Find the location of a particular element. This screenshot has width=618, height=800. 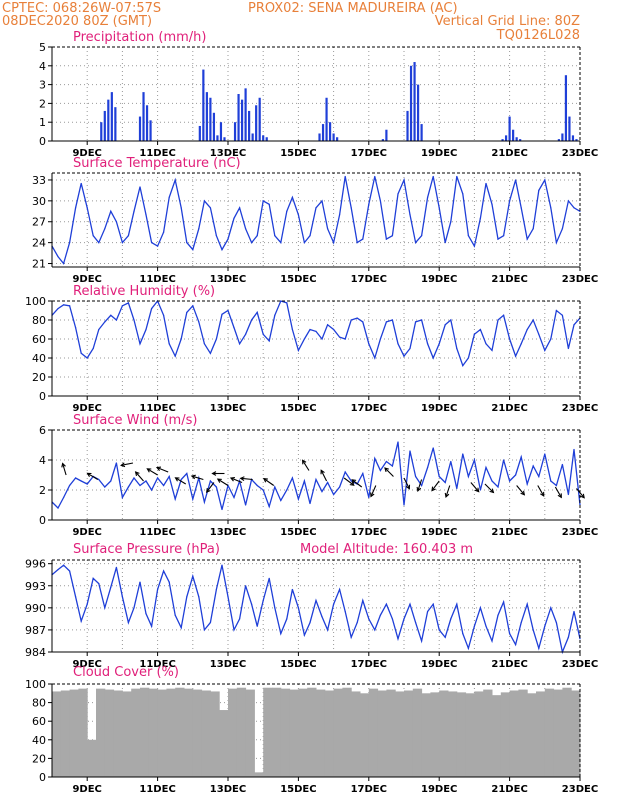

wind-vector-head is located at coordinates (386, 470).